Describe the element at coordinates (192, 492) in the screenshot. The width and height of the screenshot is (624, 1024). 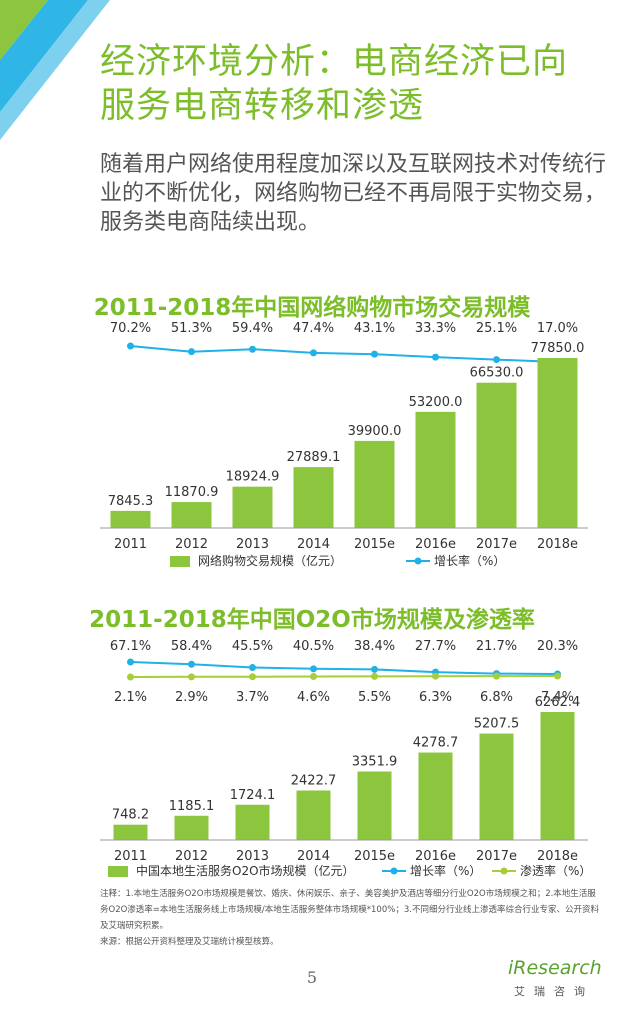
I see `bar-value-label: 11870.9` at that location.